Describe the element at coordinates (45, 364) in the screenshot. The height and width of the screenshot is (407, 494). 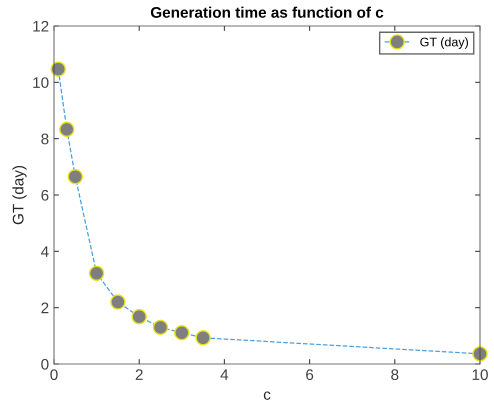
I see `y-tick-label: 0` at that location.